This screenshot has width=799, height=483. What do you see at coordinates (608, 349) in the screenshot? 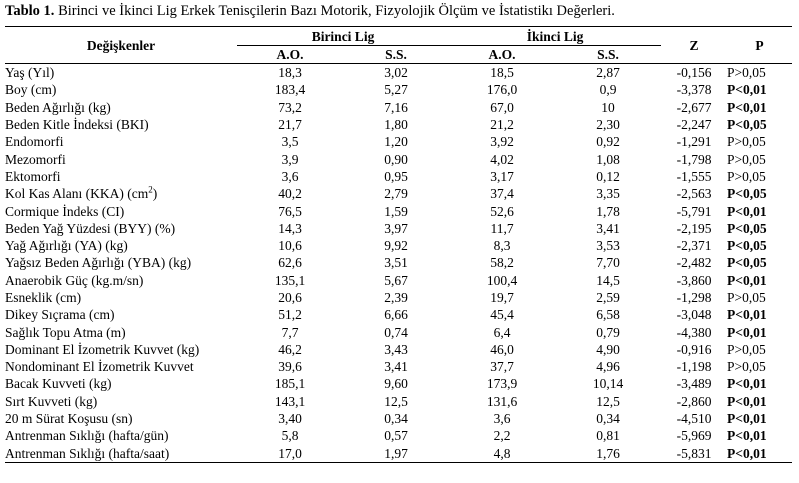
I see `group2-sd-cell: 4,90` at bounding box center [608, 349].